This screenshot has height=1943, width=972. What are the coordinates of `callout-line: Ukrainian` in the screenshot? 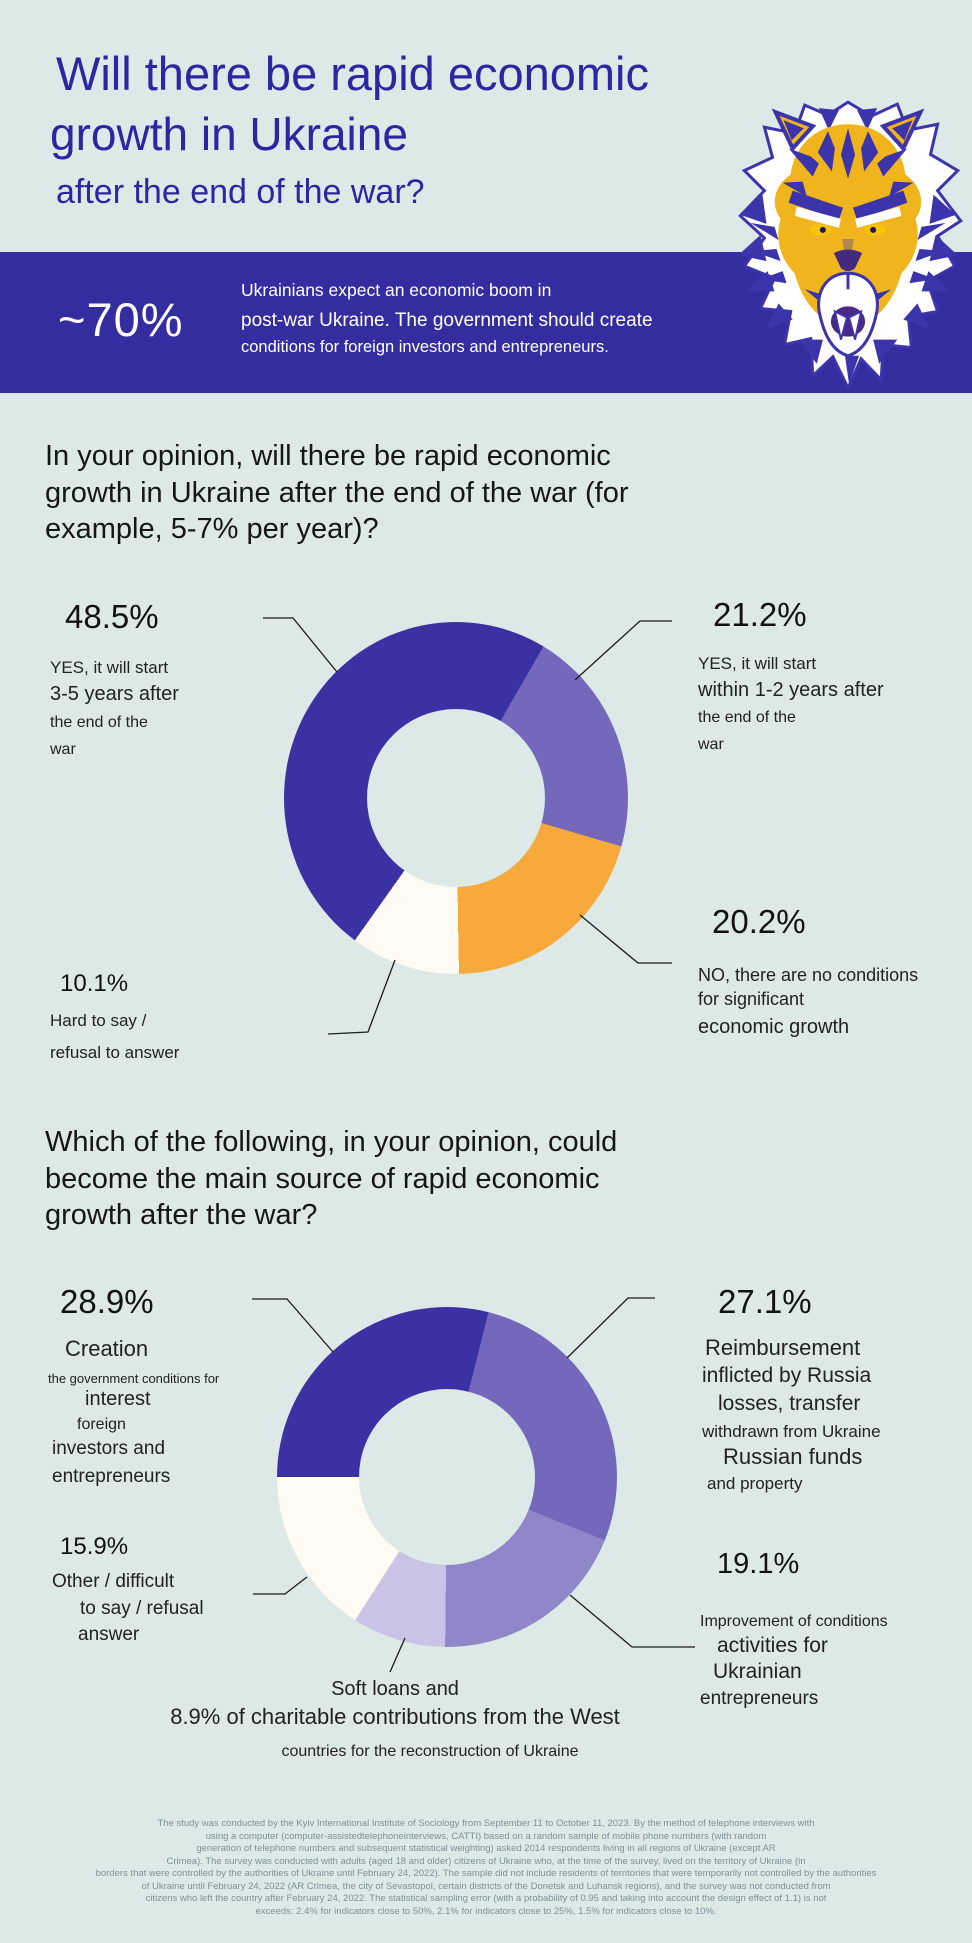 It's located at (757, 1671).